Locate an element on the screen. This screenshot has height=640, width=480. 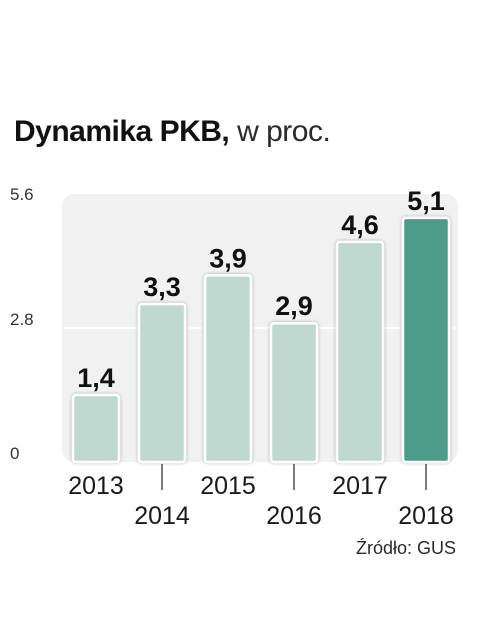
x-tick-label-2016: 2016 is located at coordinates (294, 516).